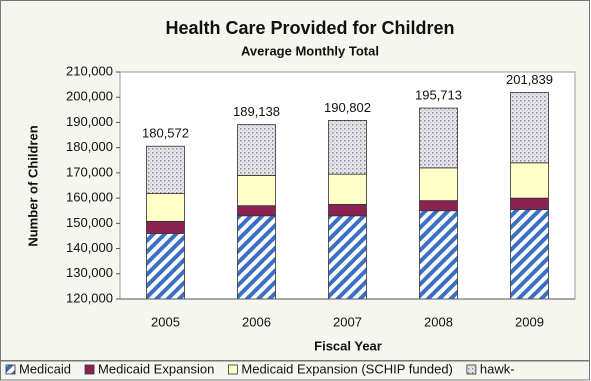 This screenshot has height=381, width=591. I want to click on y-tick-label: 160,000, so click(89, 197).